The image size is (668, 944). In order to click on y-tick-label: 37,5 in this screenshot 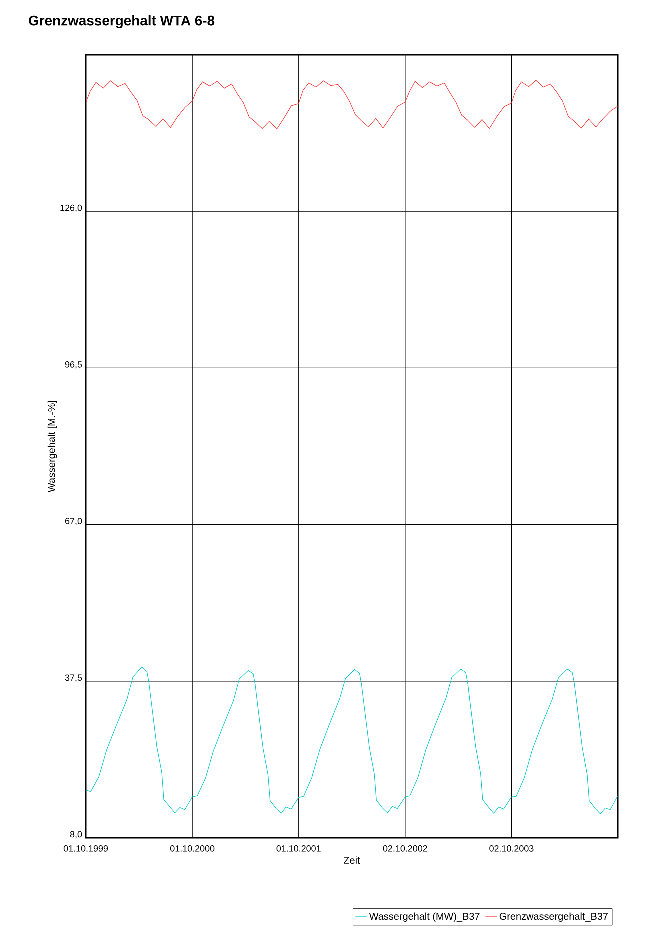, I will do `click(73, 678)`.